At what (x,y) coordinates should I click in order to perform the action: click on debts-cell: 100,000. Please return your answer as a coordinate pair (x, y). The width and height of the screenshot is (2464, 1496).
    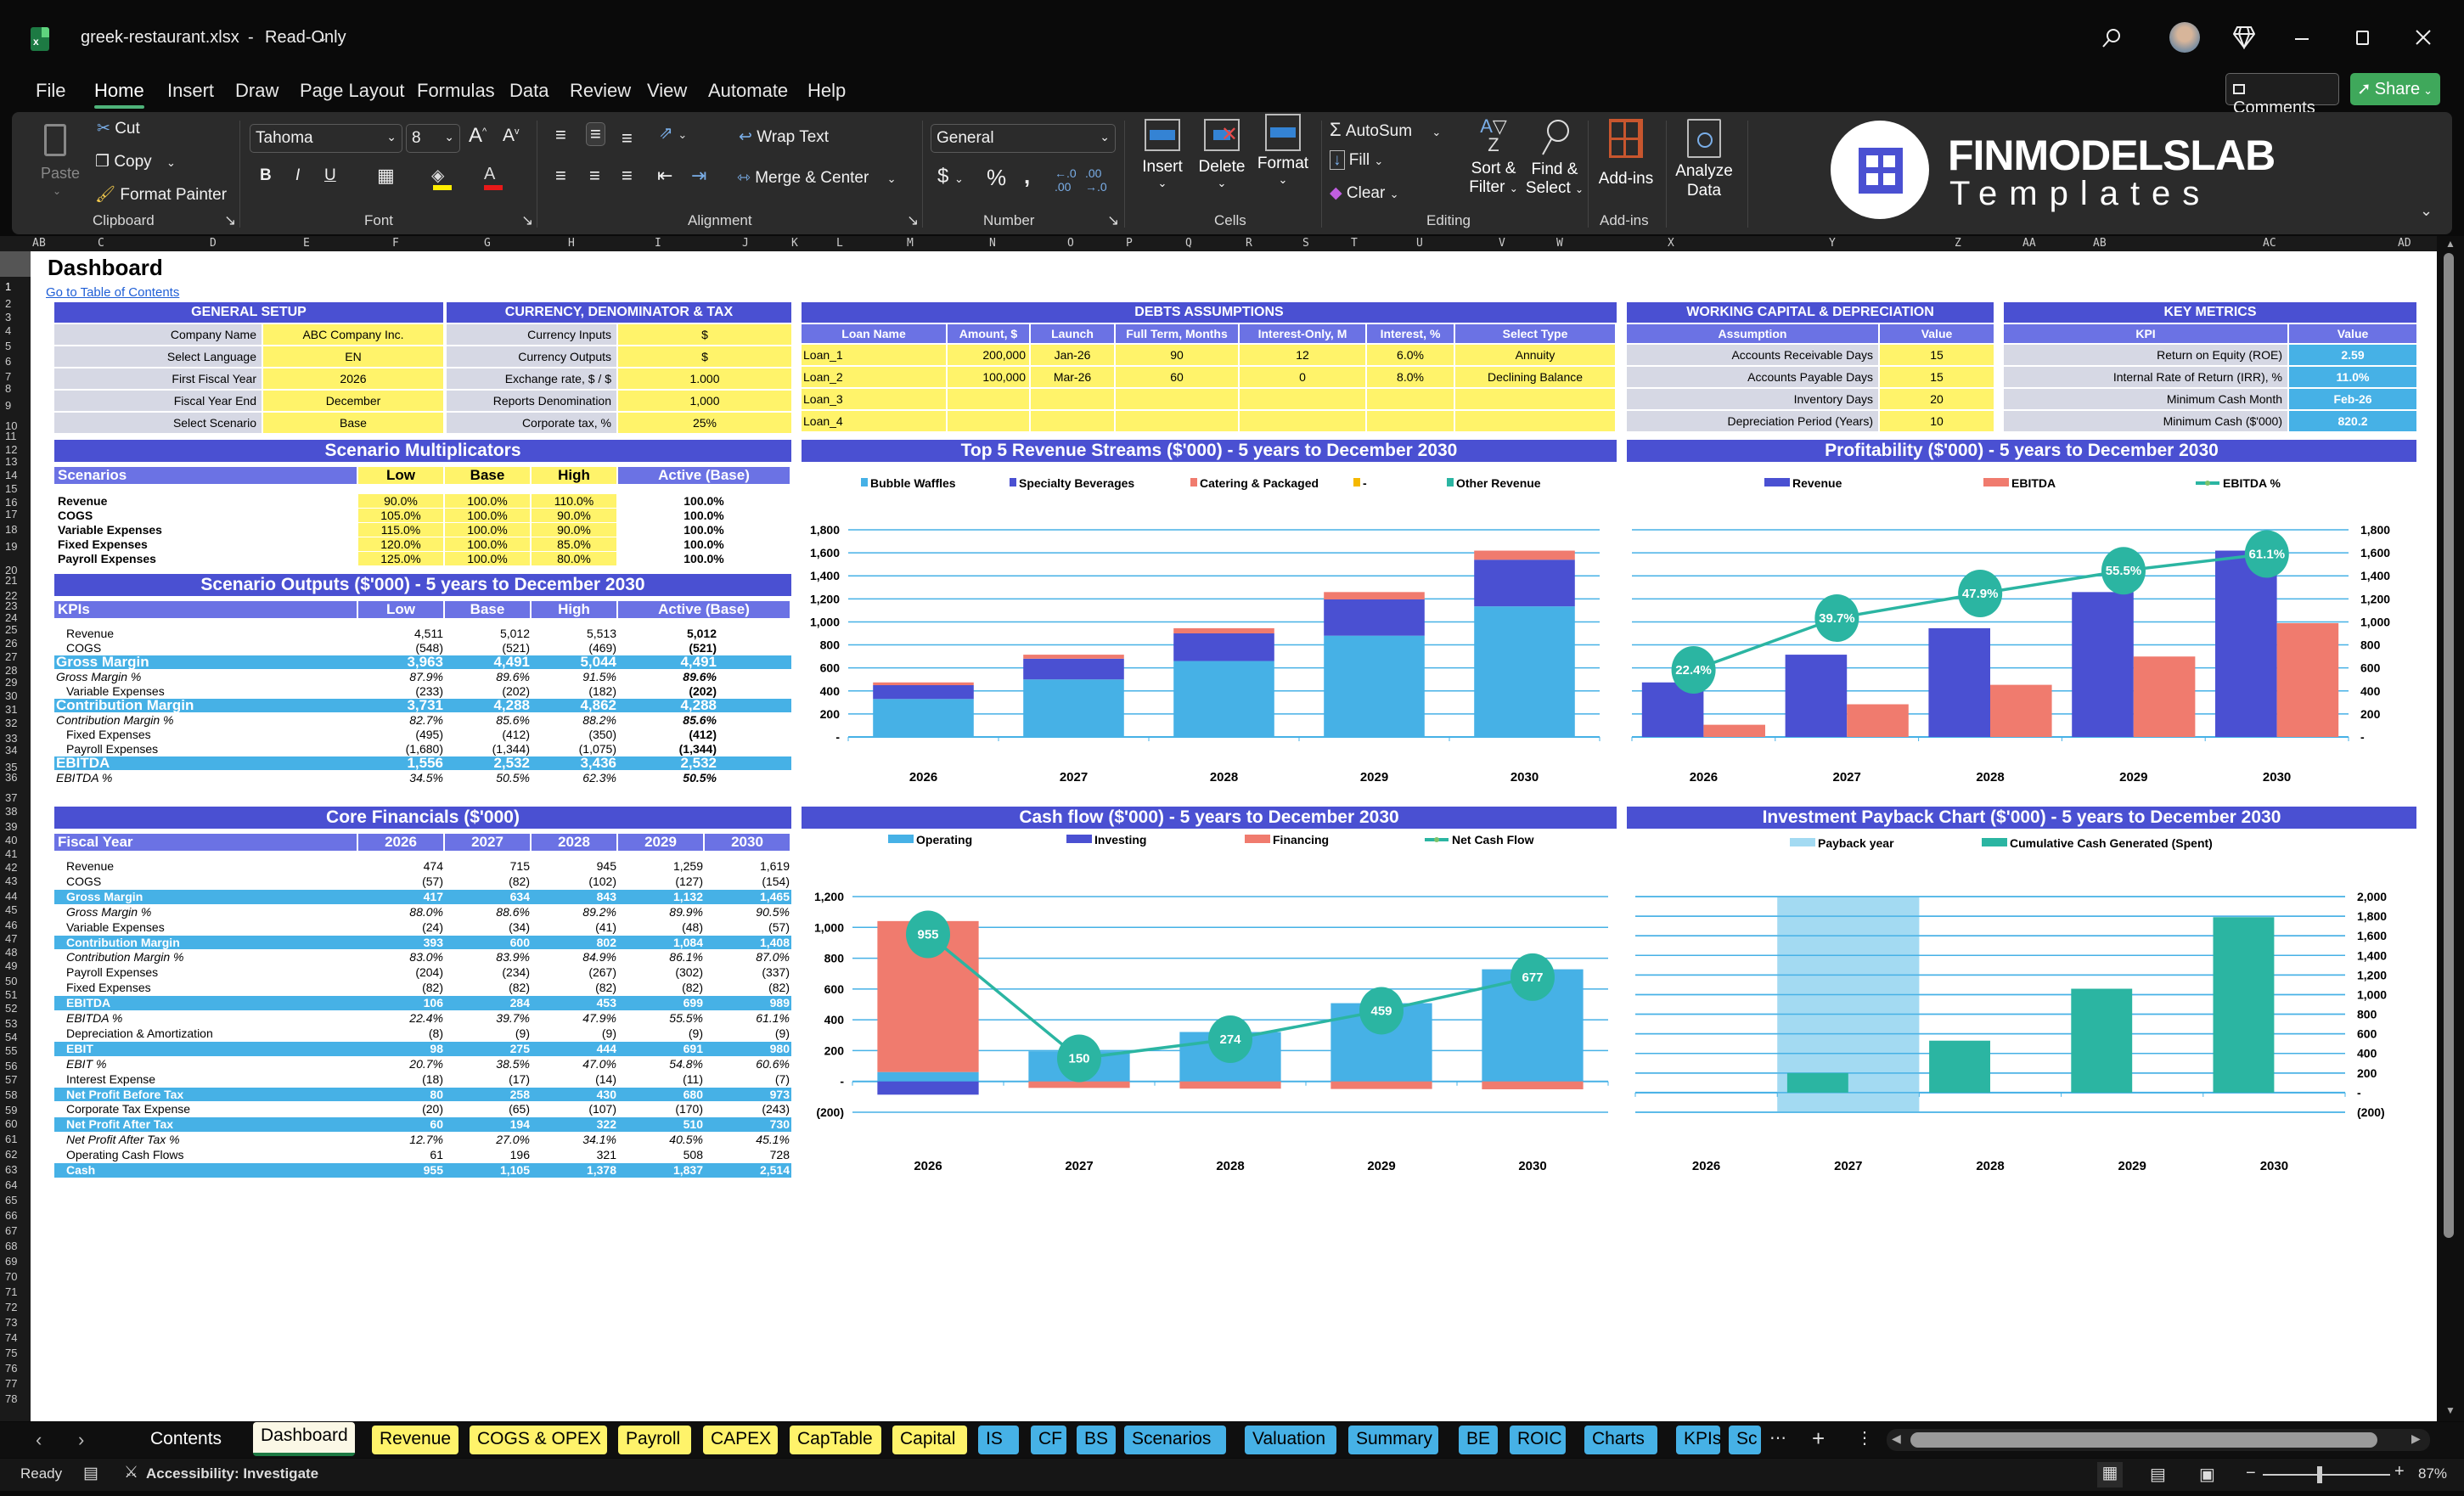
    Looking at the image, I should click on (988, 377).